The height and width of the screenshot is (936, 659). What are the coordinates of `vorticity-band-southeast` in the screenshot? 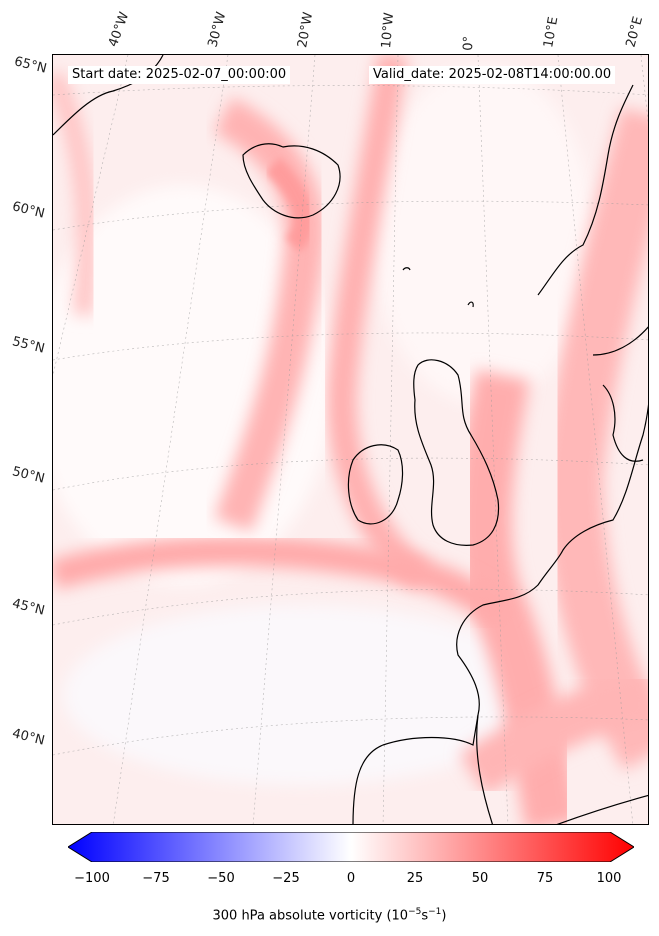 It's located at (553, 733).